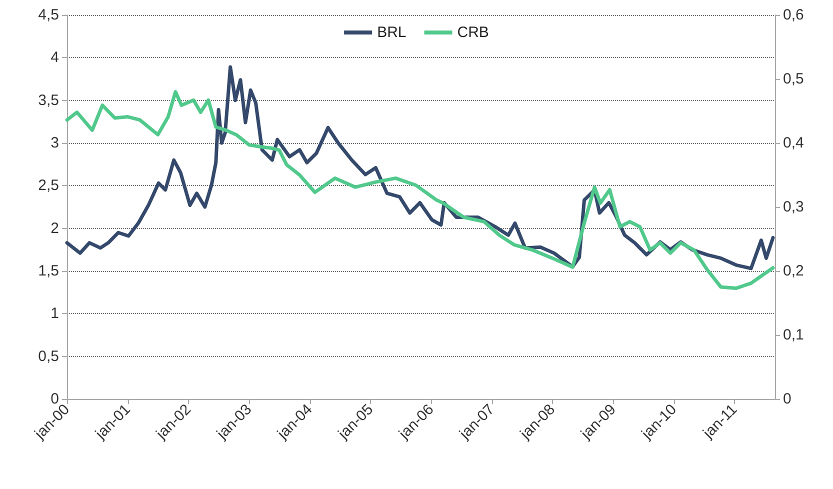 This screenshot has height=489, width=833. Describe the element at coordinates (391, 32) in the screenshot. I see `legend-label: BRL` at that location.